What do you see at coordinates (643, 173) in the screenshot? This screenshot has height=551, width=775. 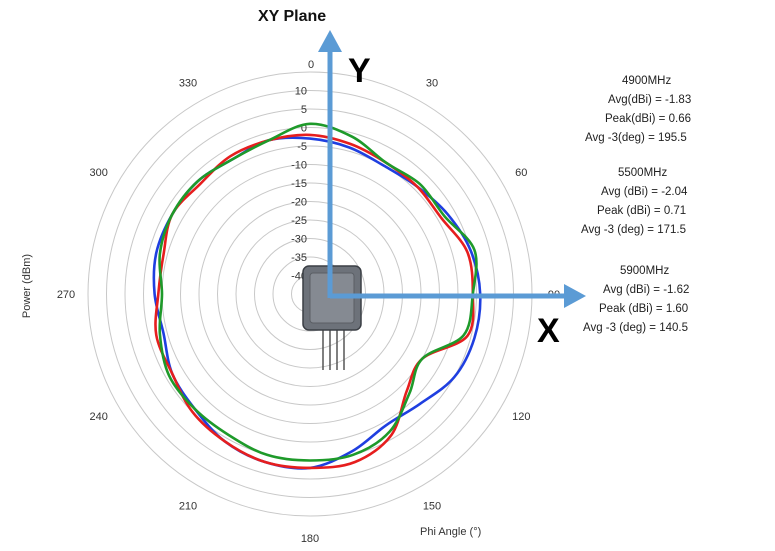 I see `annotation-freq: 5500MHz` at bounding box center [643, 173].